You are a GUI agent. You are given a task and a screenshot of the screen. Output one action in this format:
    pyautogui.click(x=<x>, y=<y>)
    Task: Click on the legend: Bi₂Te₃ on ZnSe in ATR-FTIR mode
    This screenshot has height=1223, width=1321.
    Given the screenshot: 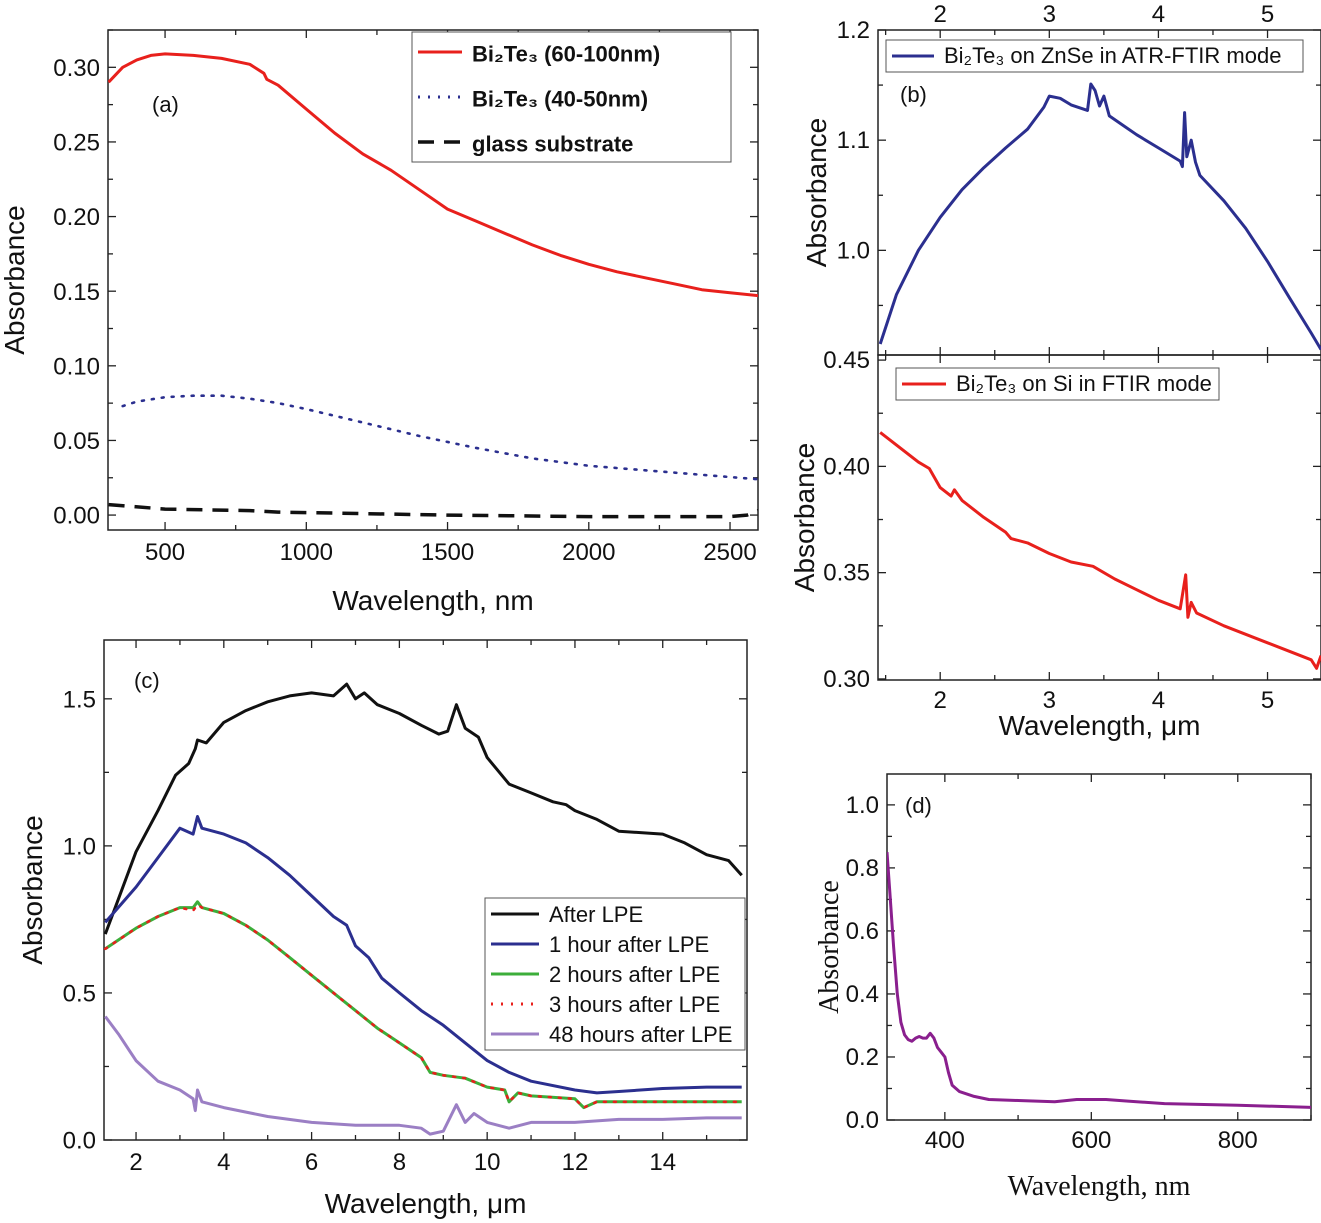 What is the action you would take?
    pyautogui.click(x=1094, y=56)
    